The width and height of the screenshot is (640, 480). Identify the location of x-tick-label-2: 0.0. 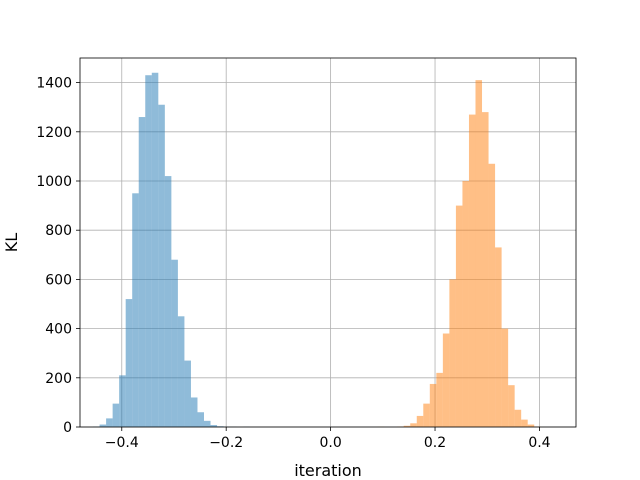
(330, 443).